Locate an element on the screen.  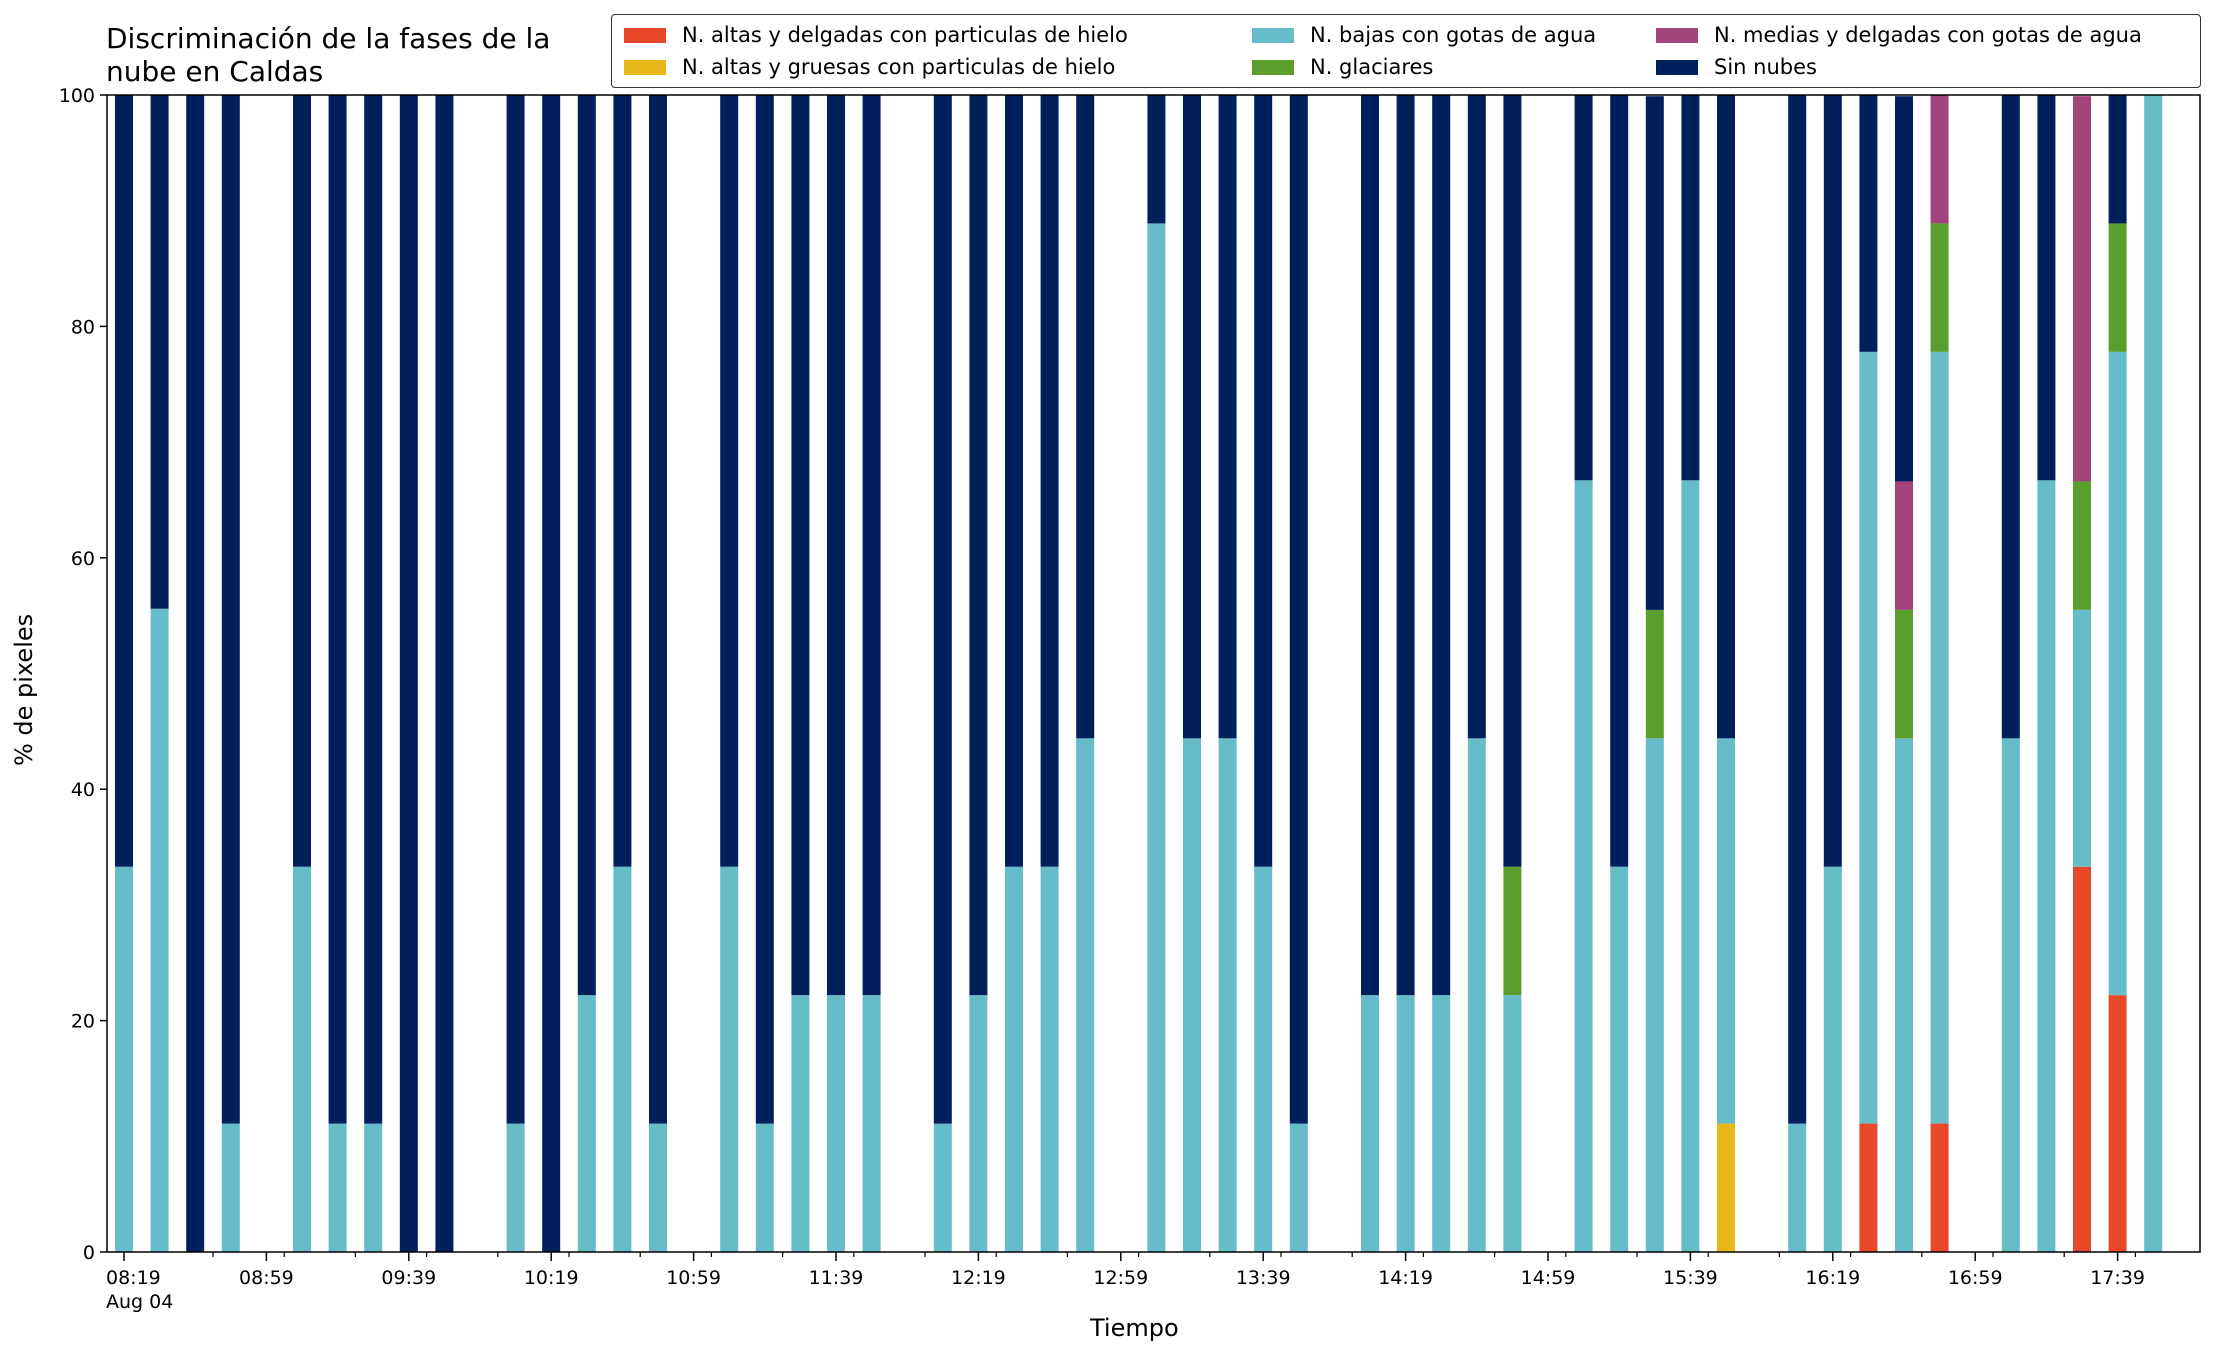
legend-item: N. bajas con gotas de agua is located at coordinates (1424, 35).